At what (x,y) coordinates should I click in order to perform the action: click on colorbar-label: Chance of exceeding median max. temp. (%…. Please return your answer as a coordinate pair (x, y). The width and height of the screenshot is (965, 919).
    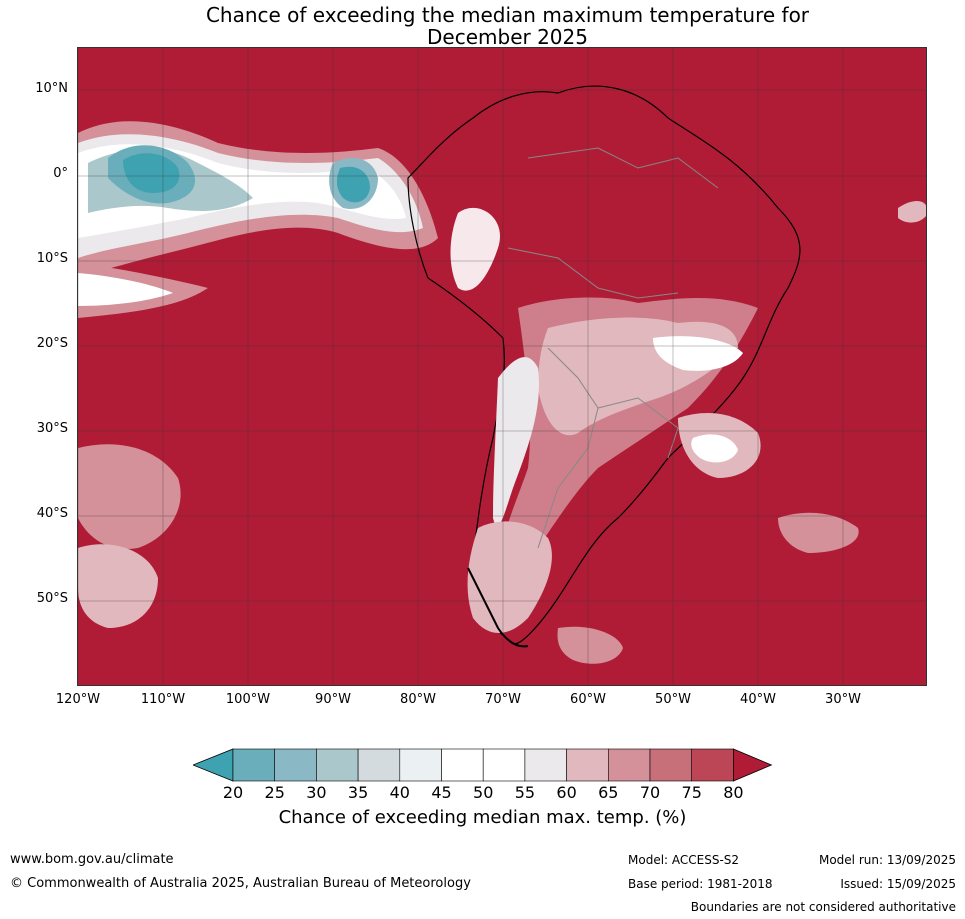
    Looking at the image, I should click on (482, 817).